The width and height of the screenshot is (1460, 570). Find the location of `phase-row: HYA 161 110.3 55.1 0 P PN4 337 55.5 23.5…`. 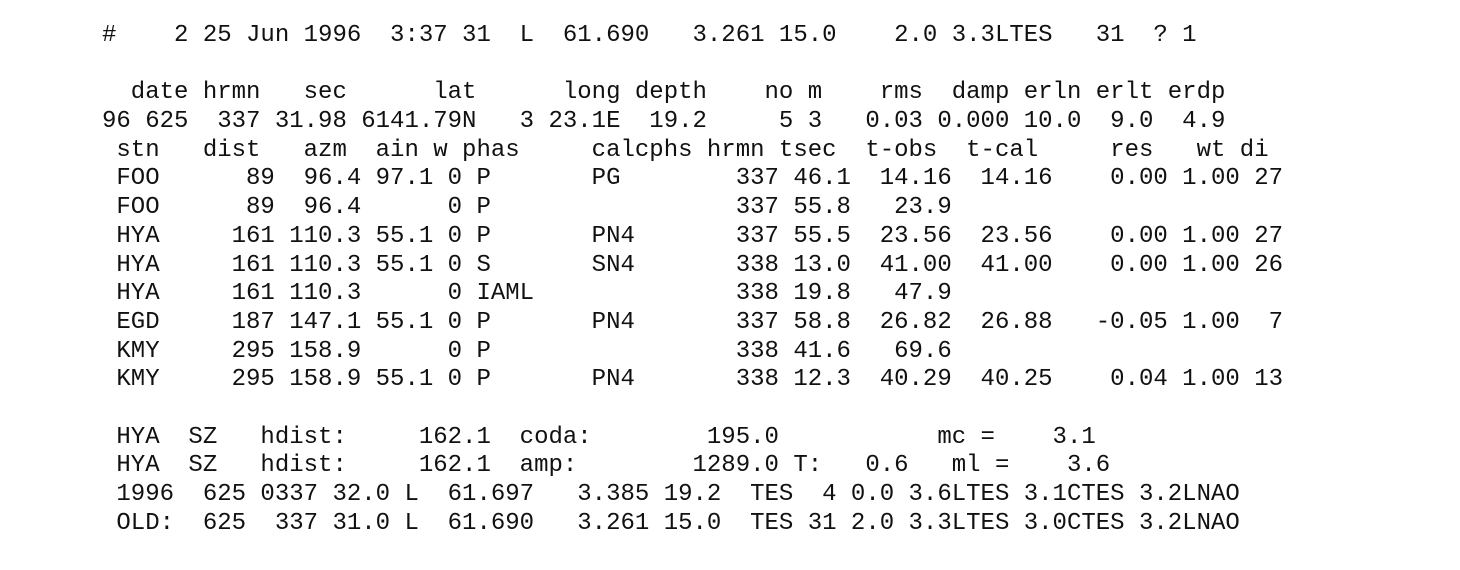

phase-row: HYA 161 110.3 55.1 0 P PN4 337 55.5 23.5… is located at coordinates (692, 236).